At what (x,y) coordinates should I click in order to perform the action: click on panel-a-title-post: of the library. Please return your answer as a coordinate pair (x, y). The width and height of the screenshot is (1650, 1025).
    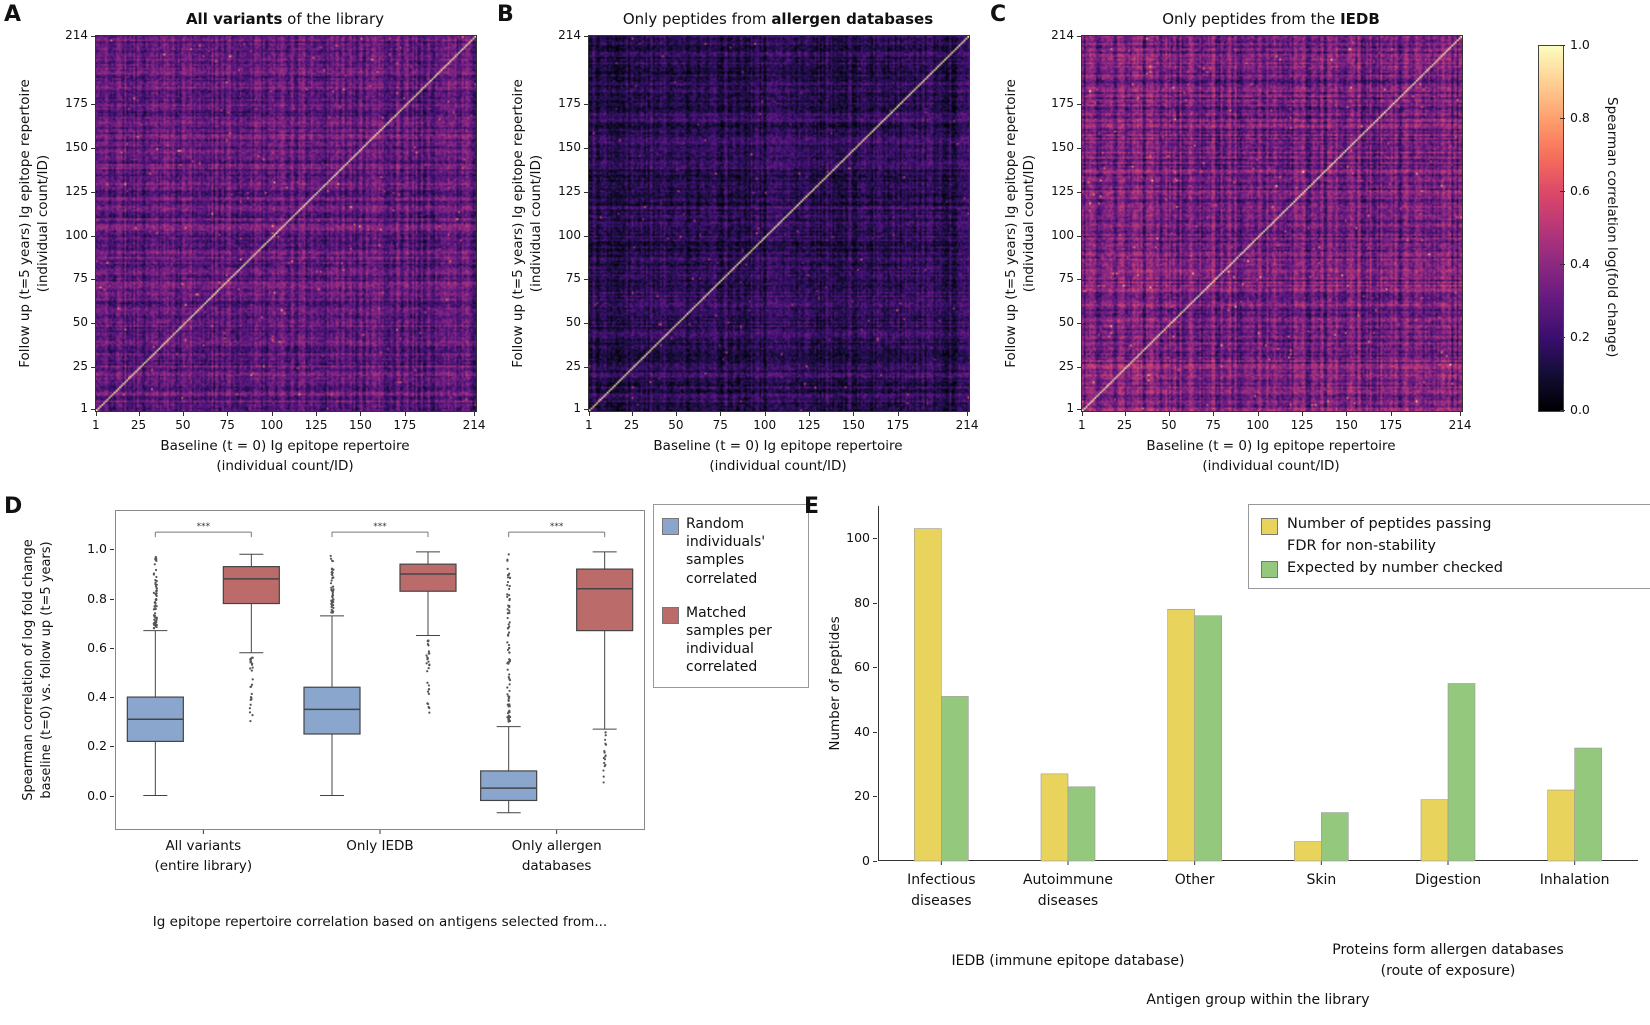
    Looking at the image, I should click on (333, 19).